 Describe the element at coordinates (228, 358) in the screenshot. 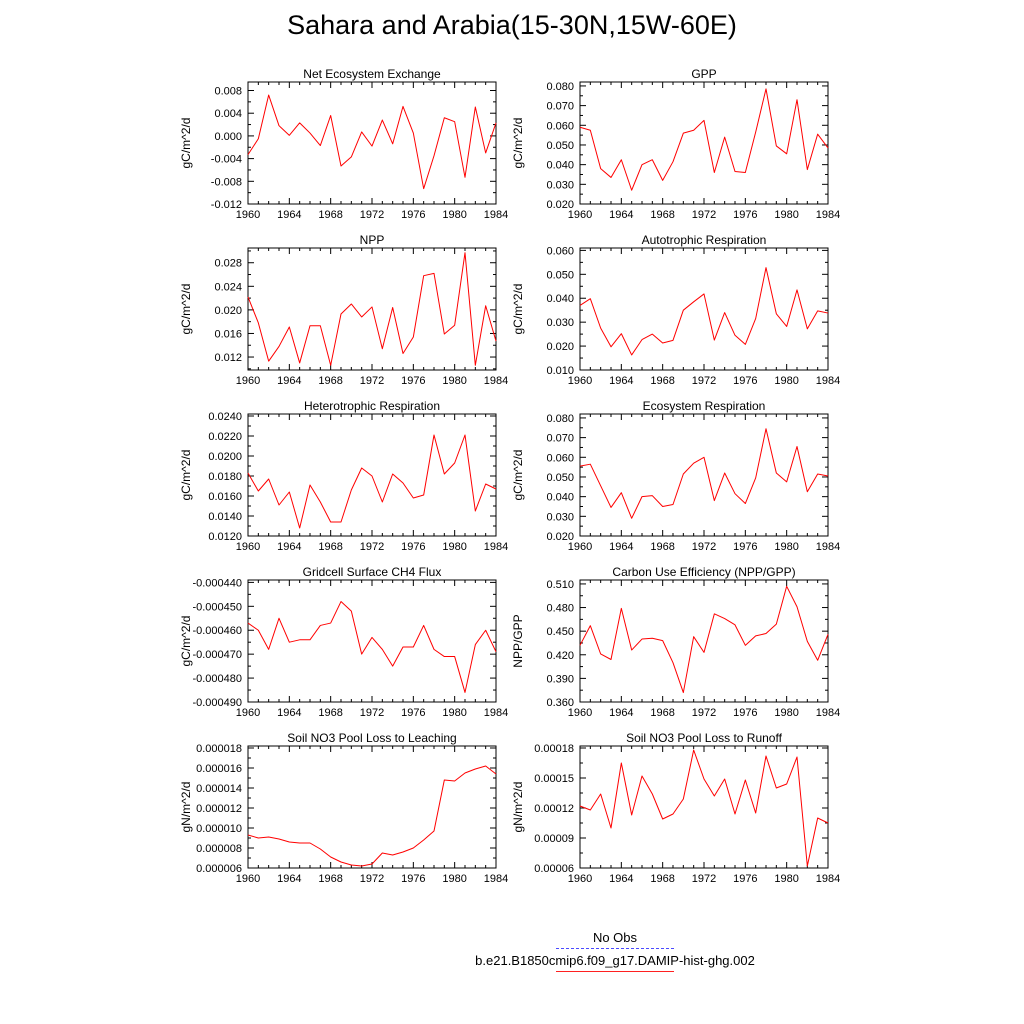

I see `y-tick-label: 0.012` at that location.